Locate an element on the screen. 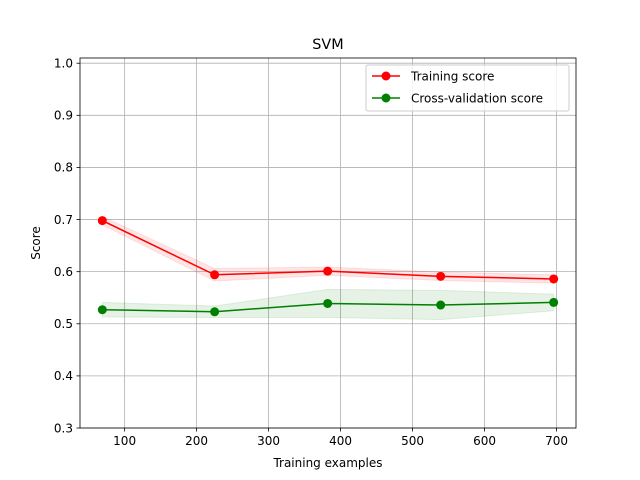  y-tick-label: 0.9 is located at coordinates (63, 116).